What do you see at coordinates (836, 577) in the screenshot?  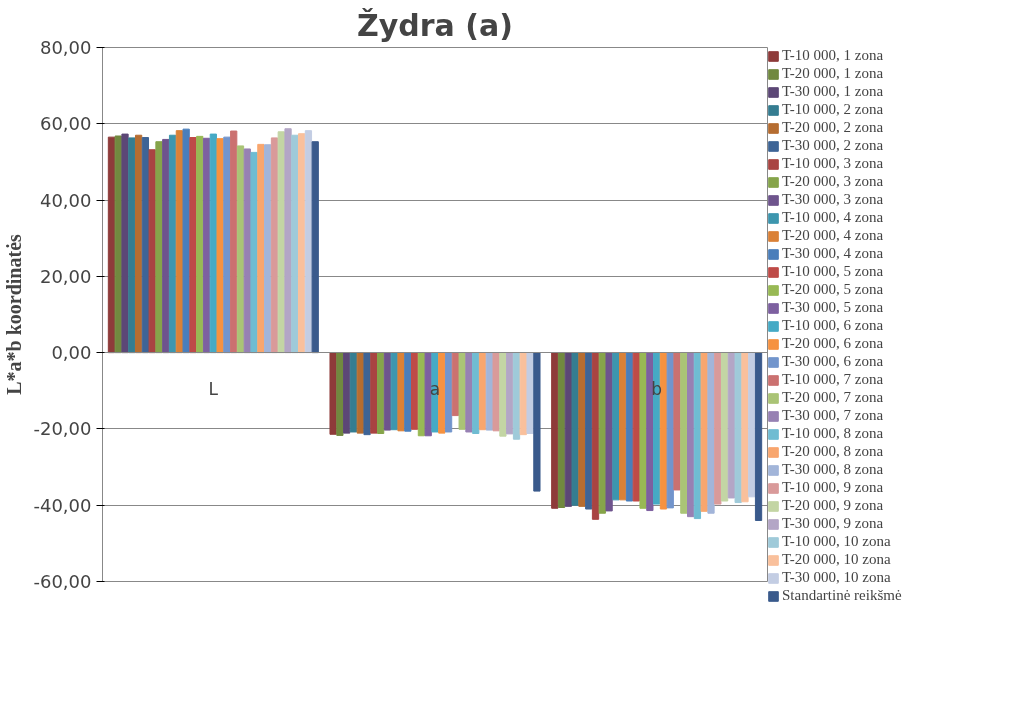 I see `legend-label: T-30 000, 10 zona` at bounding box center [836, 577].